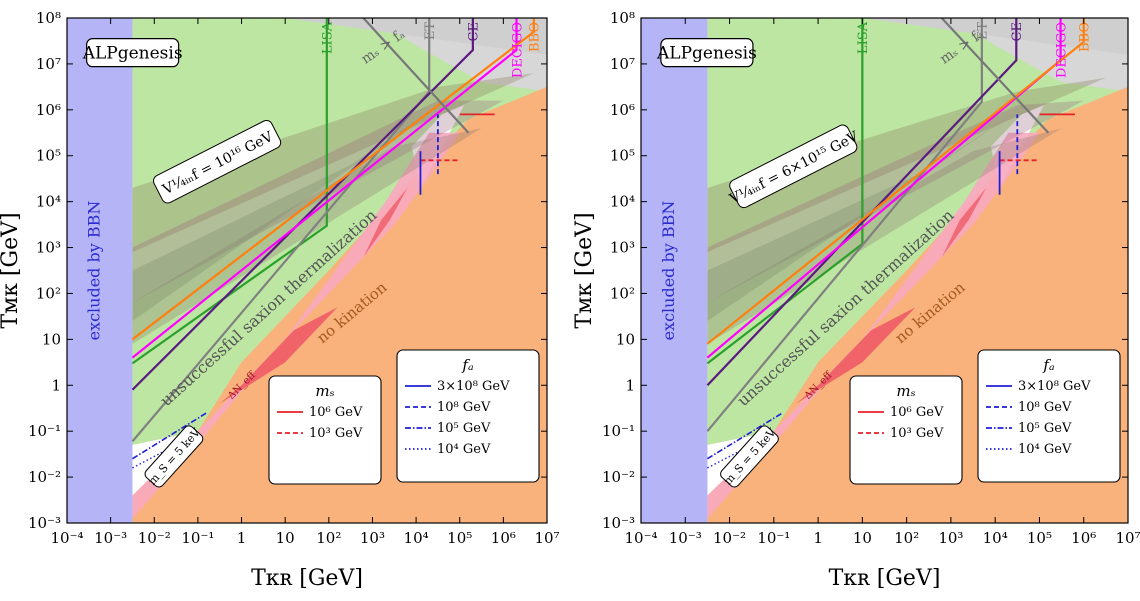 The width and height of the screenshot is (1140, 601). Describe the element at coordinates (48, 248) in the screenshot. I see `y-tick-label-7: 10³` at that location.